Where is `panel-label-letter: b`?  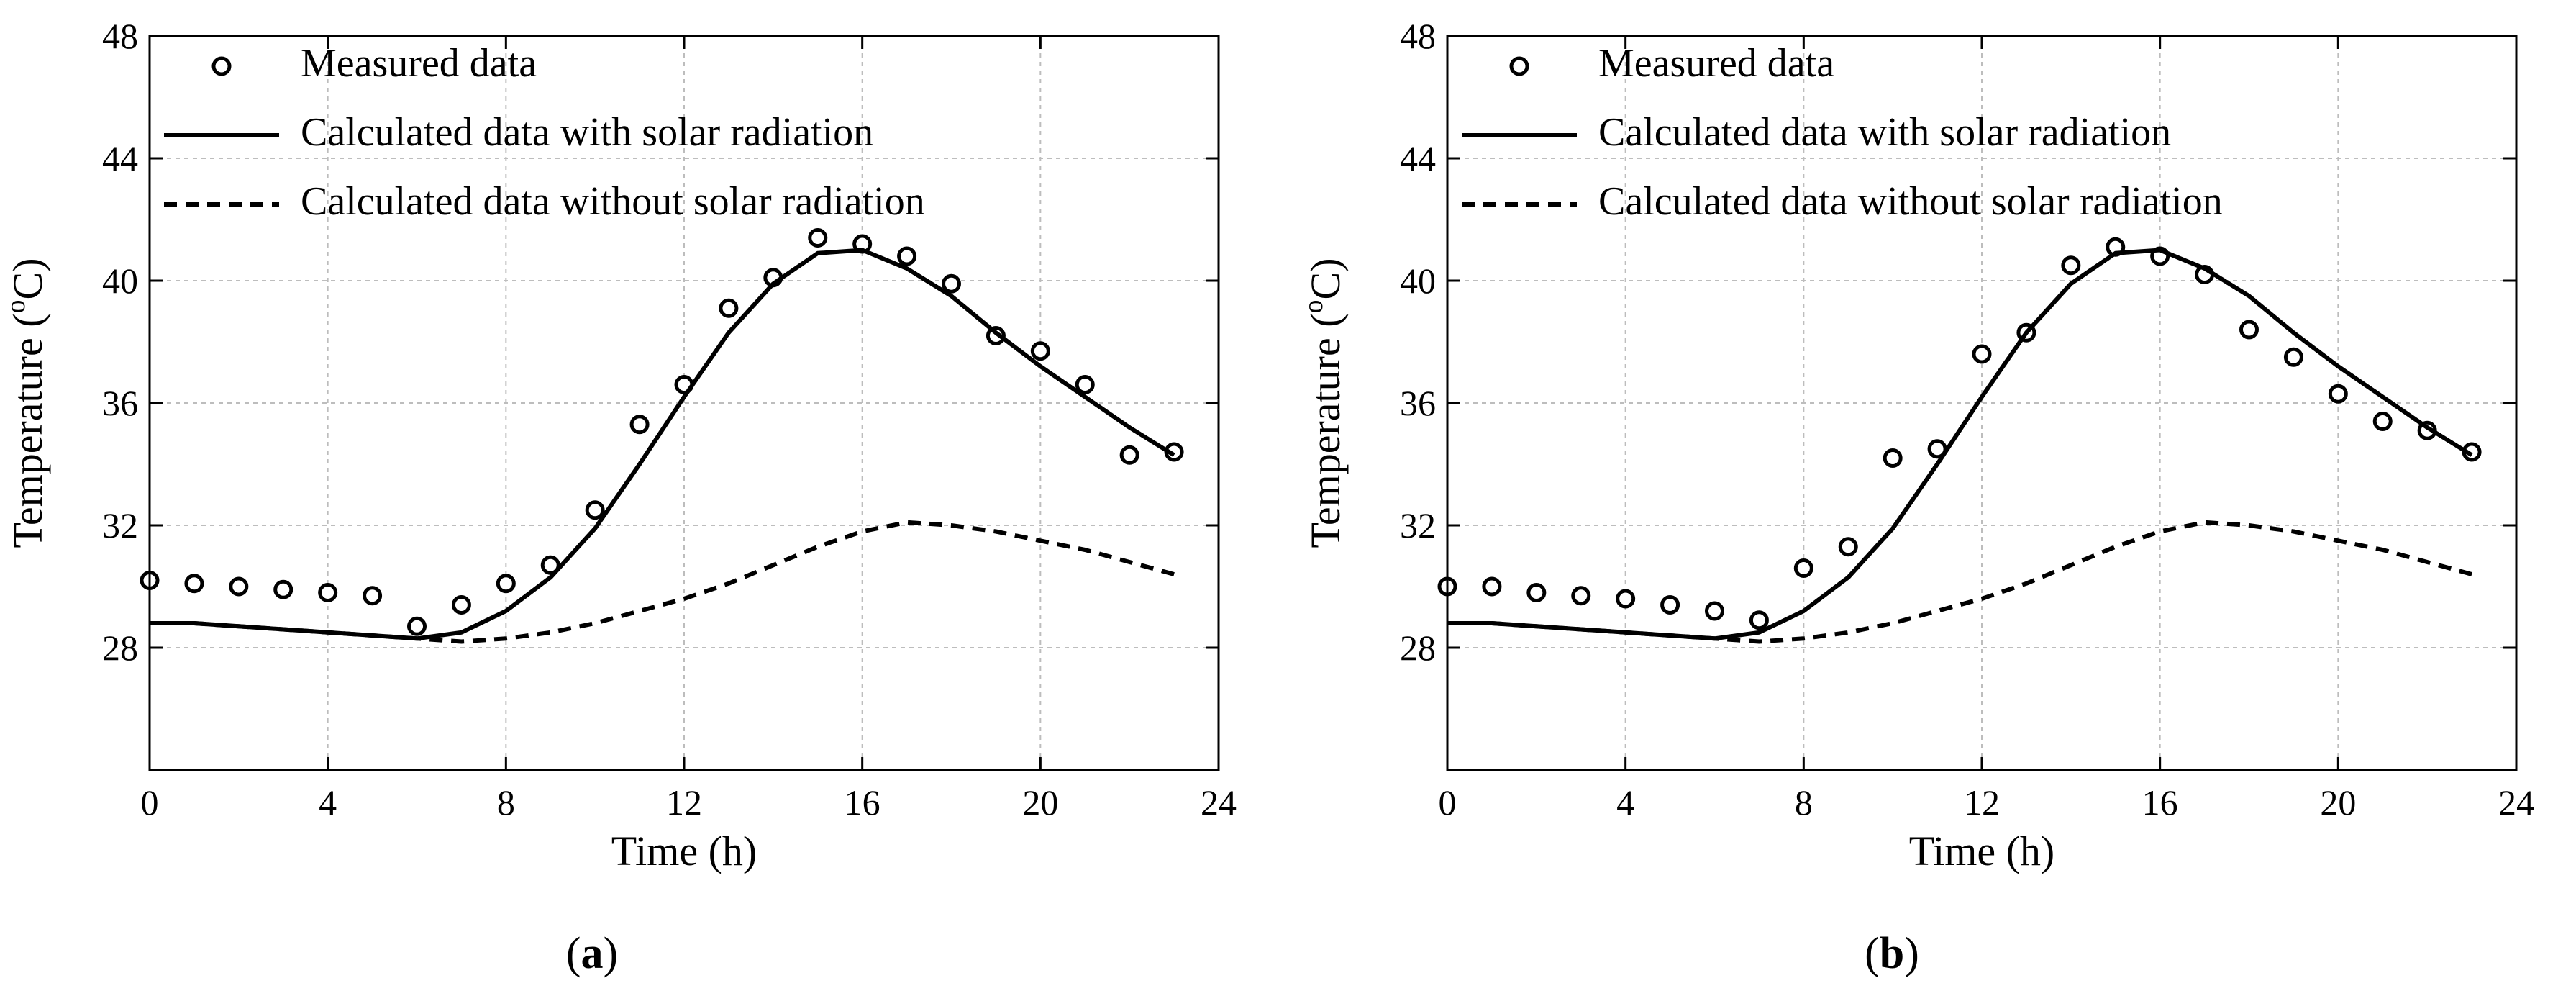
panel-label-letter: b is located at coordinates (1892, 953).